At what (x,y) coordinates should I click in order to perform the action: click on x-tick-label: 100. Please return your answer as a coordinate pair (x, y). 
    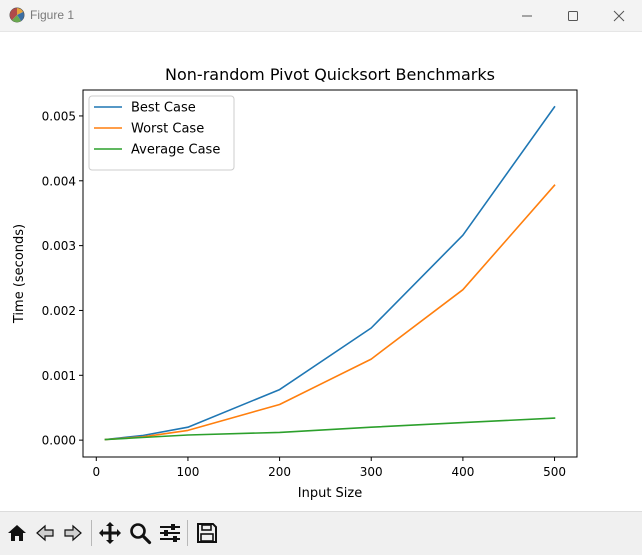
    Looking at the image, I should click on (187, 472).